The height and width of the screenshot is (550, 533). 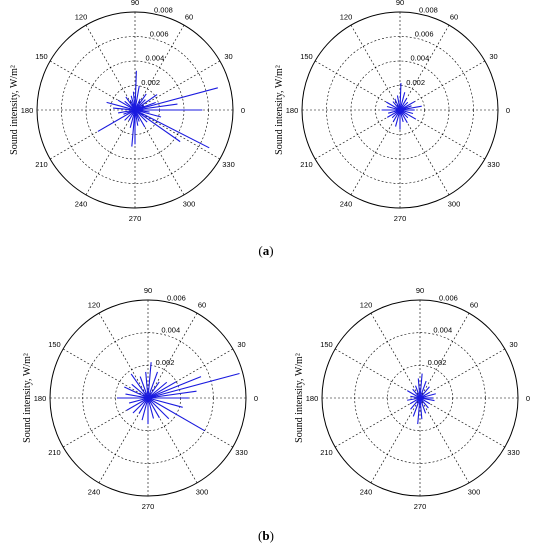 I want to click on radial-tick-label: 0.004, so click(x=170, y=330).